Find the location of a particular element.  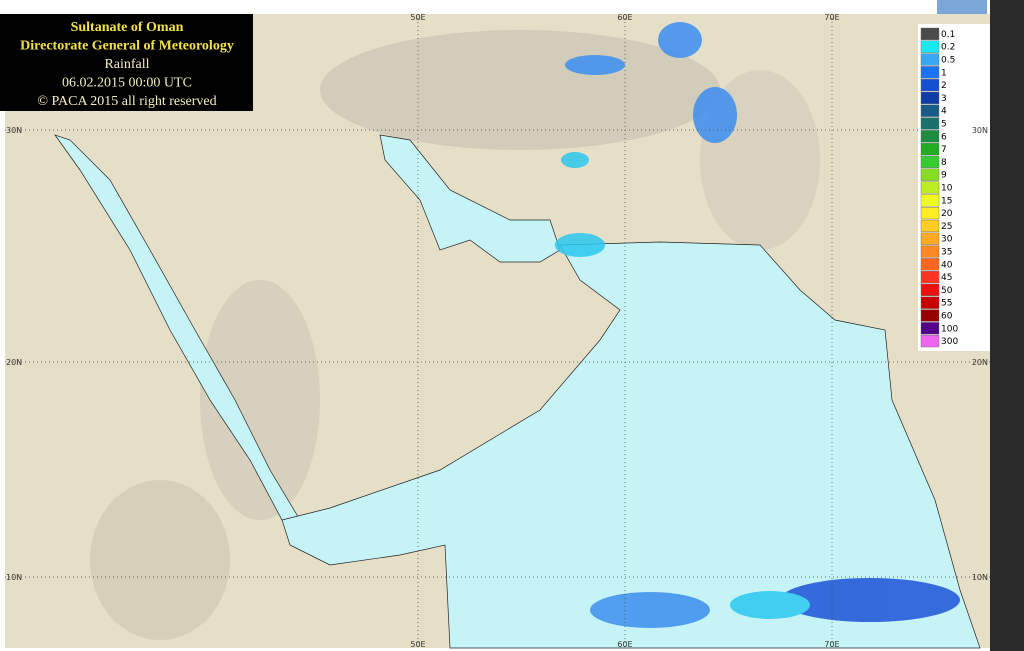

legend-label: 0.5 is located at coordinates (948, 61).